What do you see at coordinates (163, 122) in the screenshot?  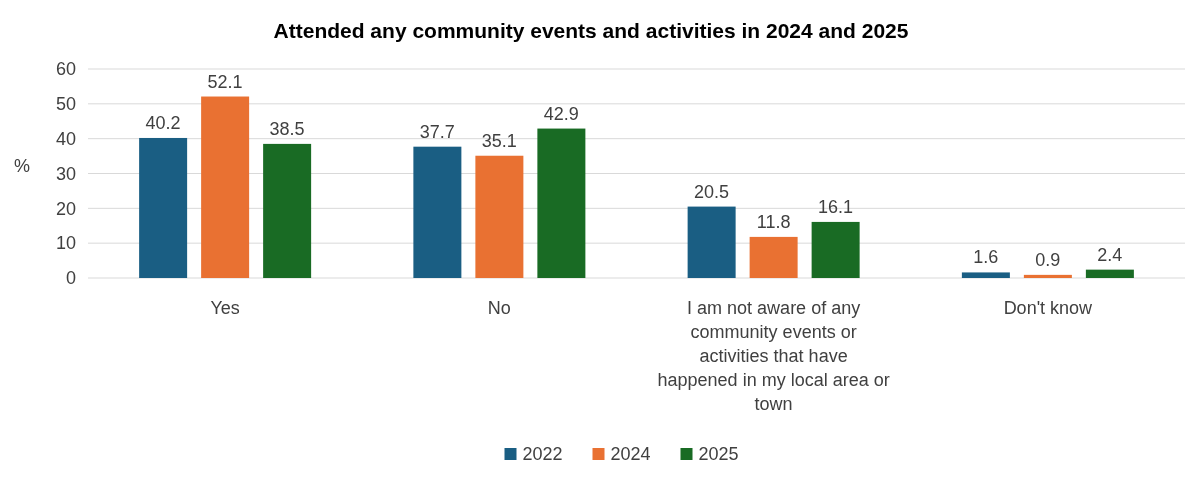 I see `data-label: 40.2` at bounding box center [163, 122].